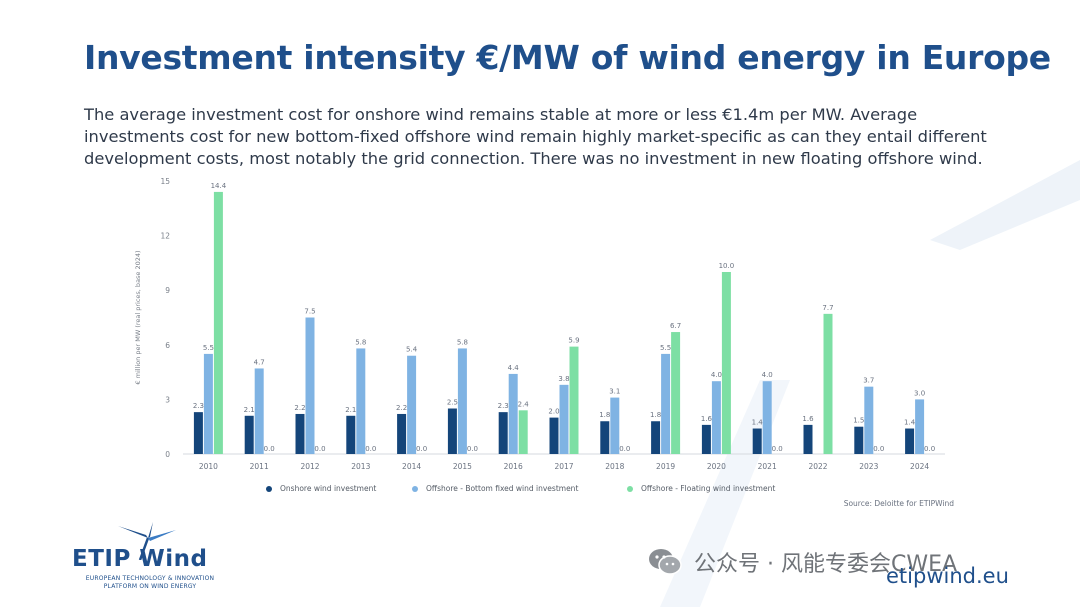 The width and height of the screenshot is (1080, 607). Describe the element at coordinates (716, 466) in the screenshot. I see `x-tick-label: 2020` at that location.